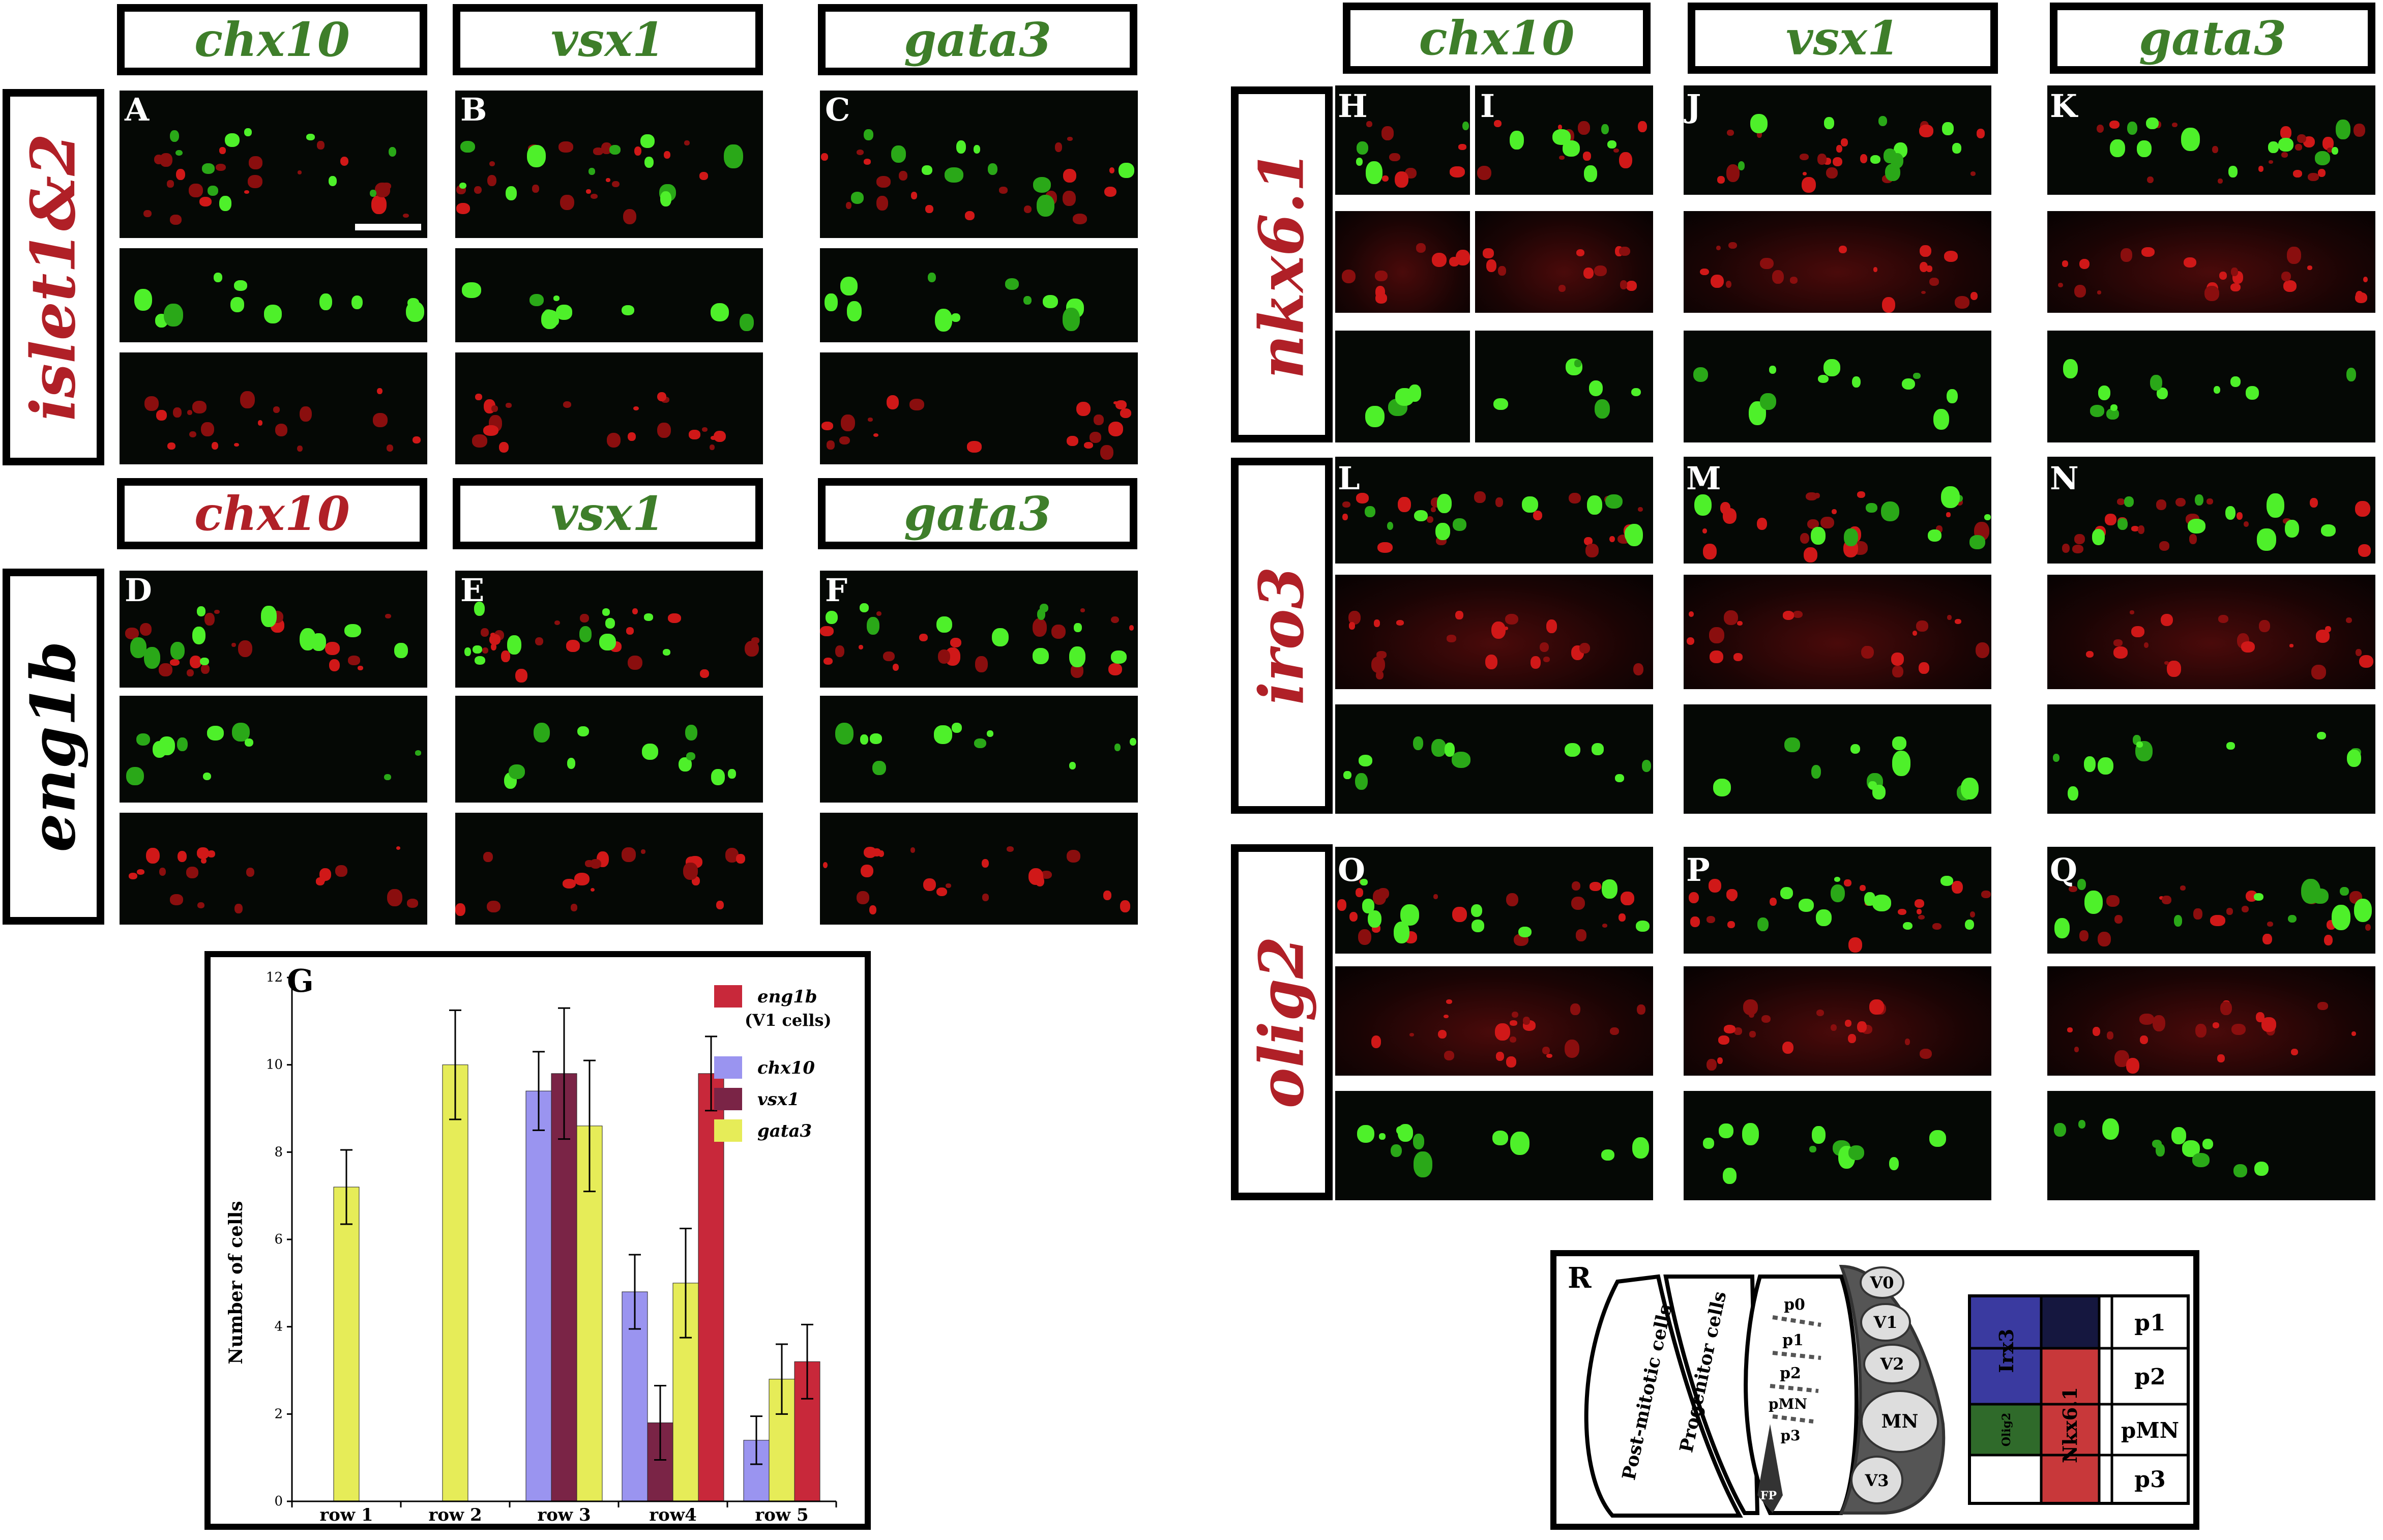 This screenshot has width=2383, height=1540. I want to click on table-row-pmn: pMN, so click(2150, 1431).